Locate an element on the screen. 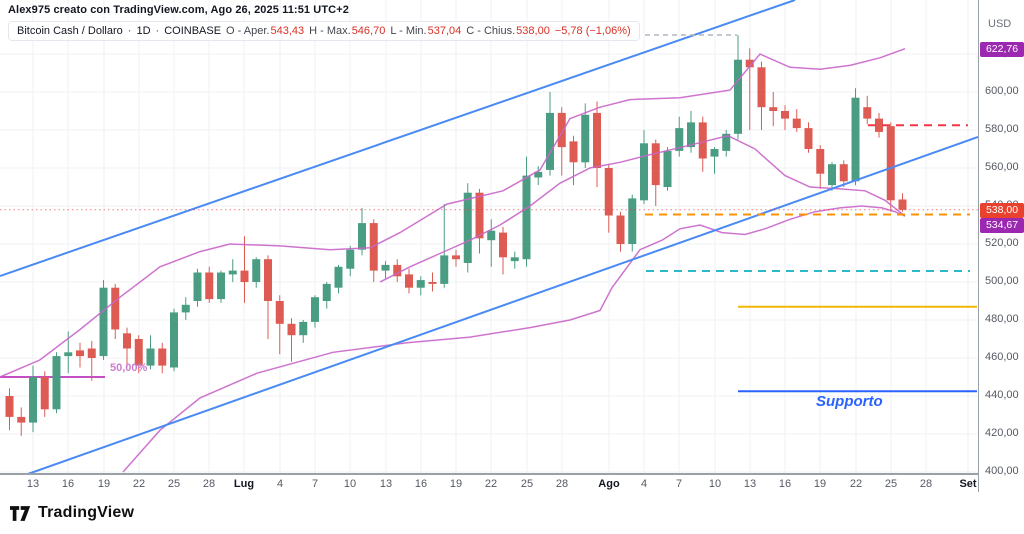 This screenshot has height=534, width=1024. date-tick-label: 19 is located at coordinates (456, 484).